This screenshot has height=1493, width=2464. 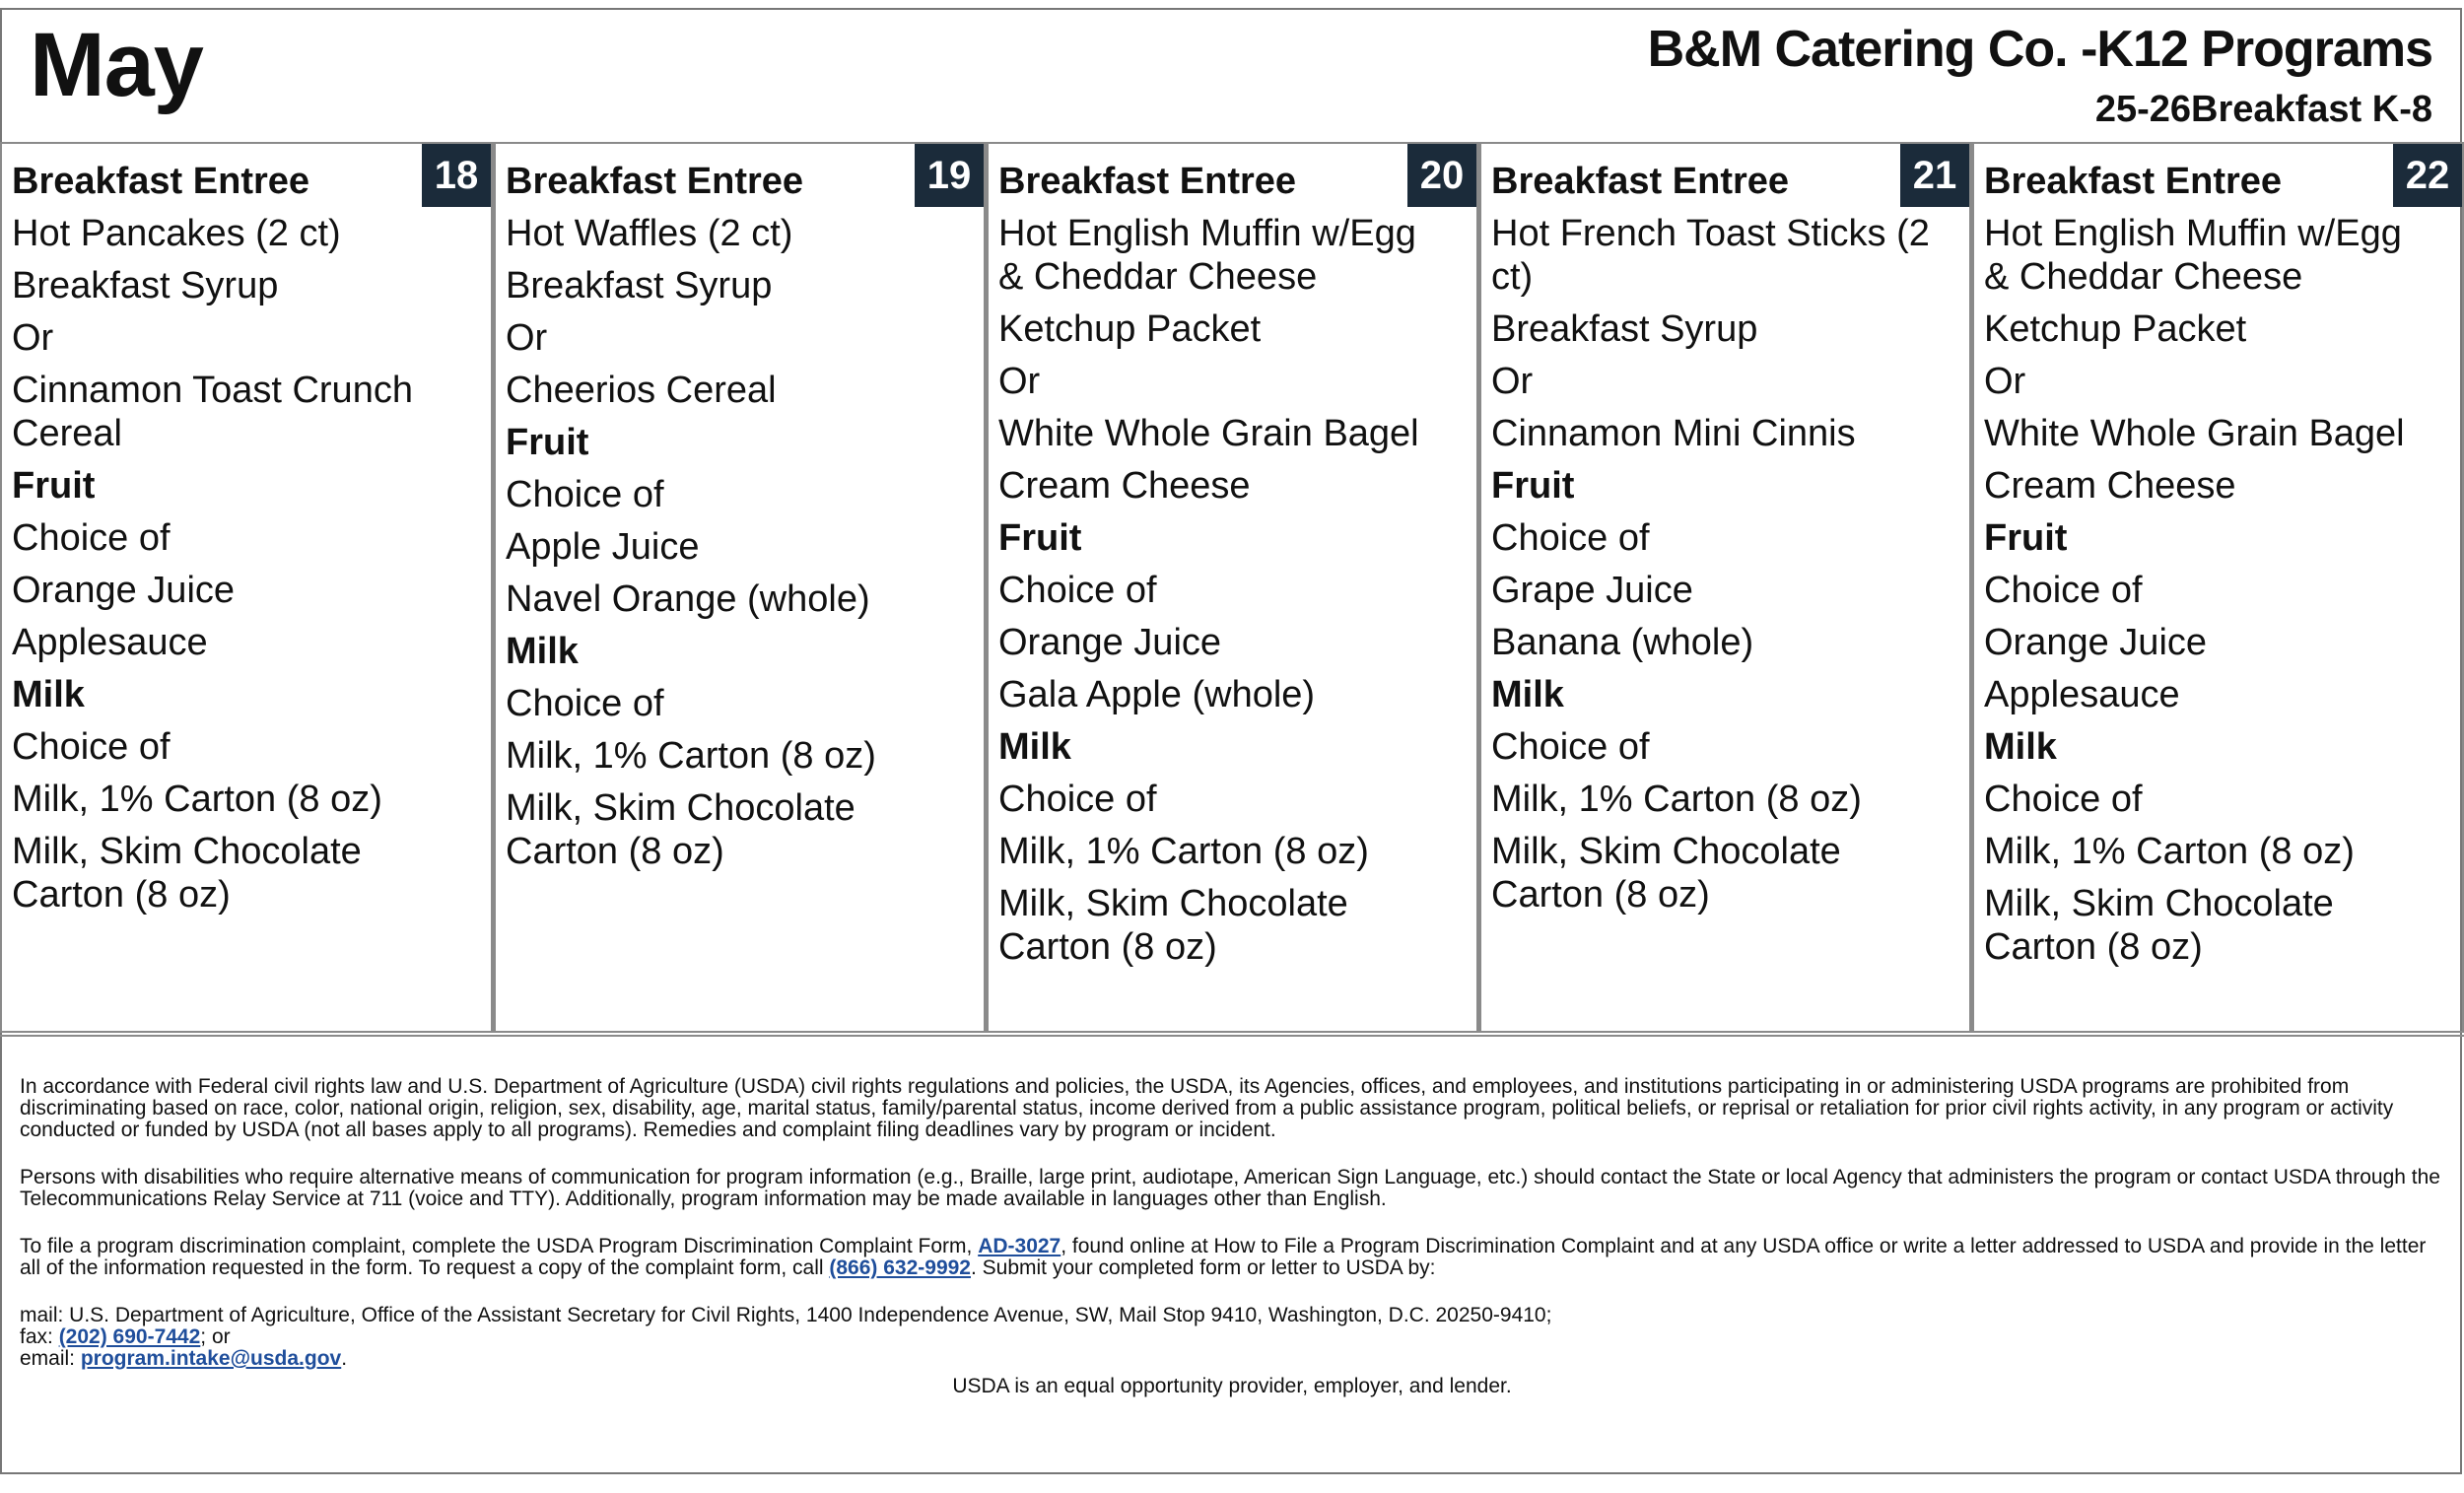 What do you see at coordinates (130, 1337) in the screenshot?
I see `fax-number-link: (202) 690-7442` at bounding box center [130, 1337].